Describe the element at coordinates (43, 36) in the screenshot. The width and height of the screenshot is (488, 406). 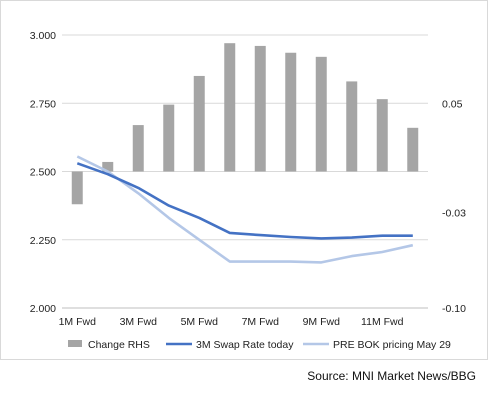
I see `left-tick-label: 3.000` at that location.